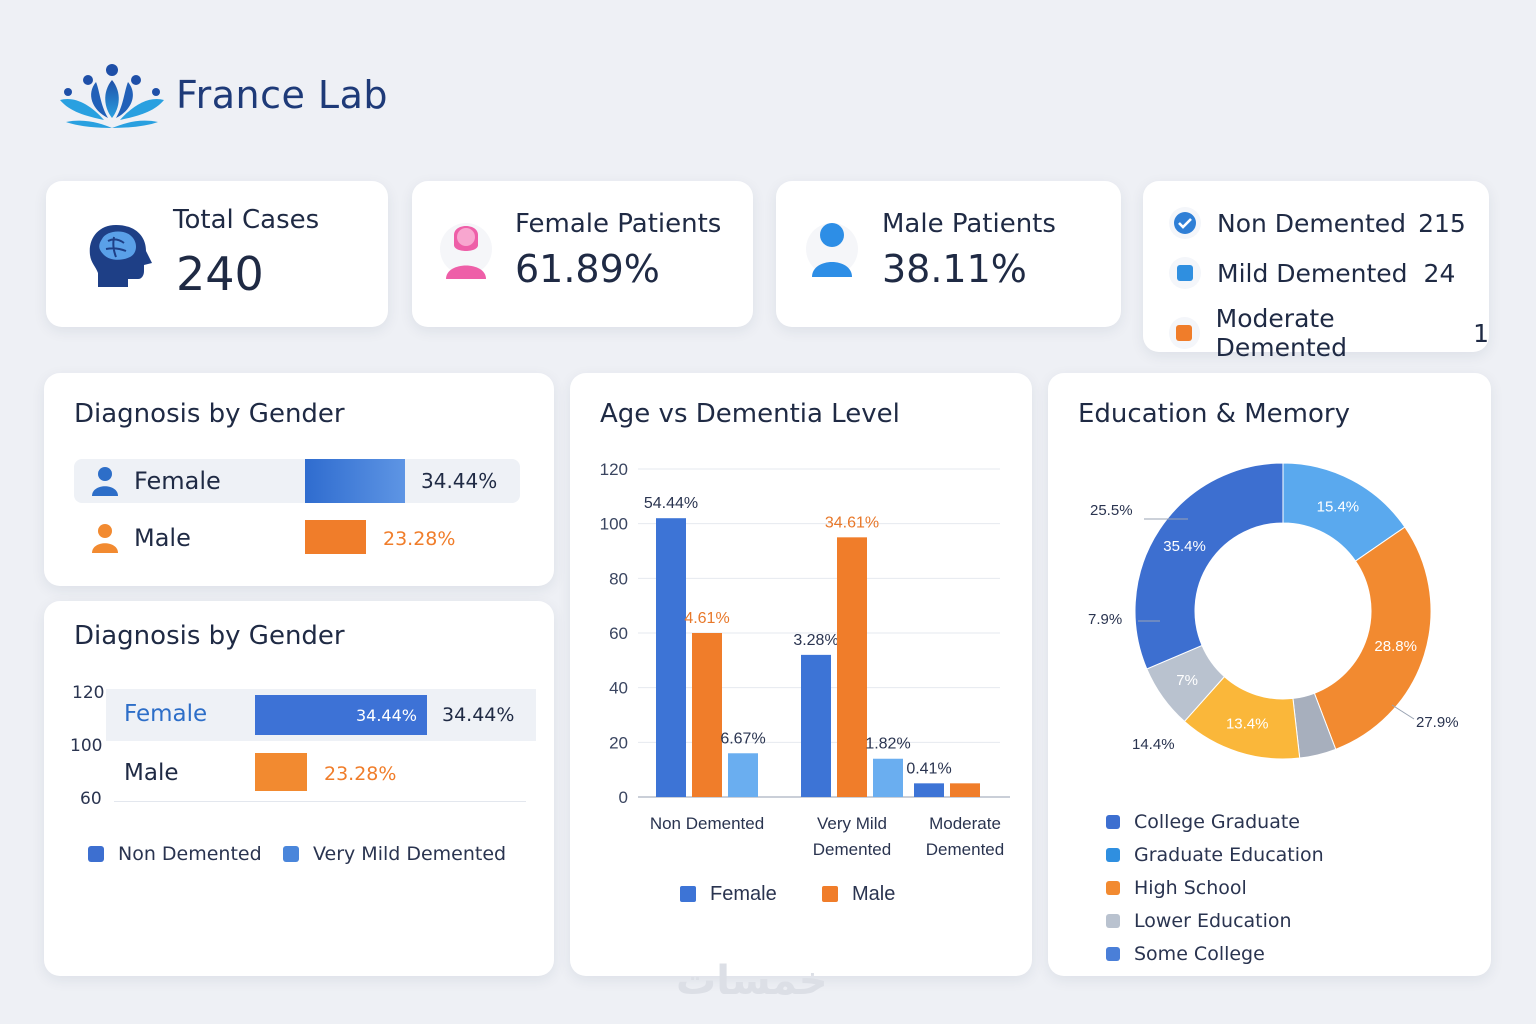 The width and height of the screenshot is (1536, 1024). I want to click on legend-some-college: Some College, so click(1215, 954).